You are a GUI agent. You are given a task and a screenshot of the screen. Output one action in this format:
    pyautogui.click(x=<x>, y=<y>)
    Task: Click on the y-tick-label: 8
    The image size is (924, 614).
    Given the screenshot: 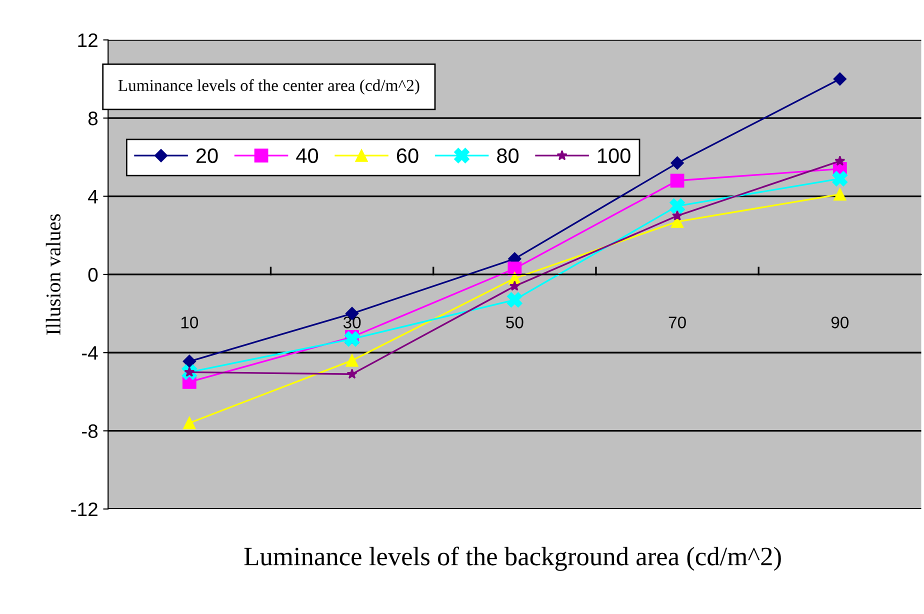 What is the action you would take?
    pyautogui.click(x=93, y=119)
    